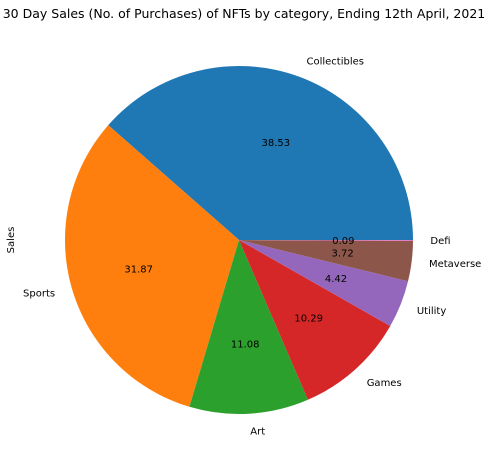 The image size is (488, 465). Describe the element at coordinates (431, 311) in the screenshot. I see `category-label-utility: Utility` at that location.